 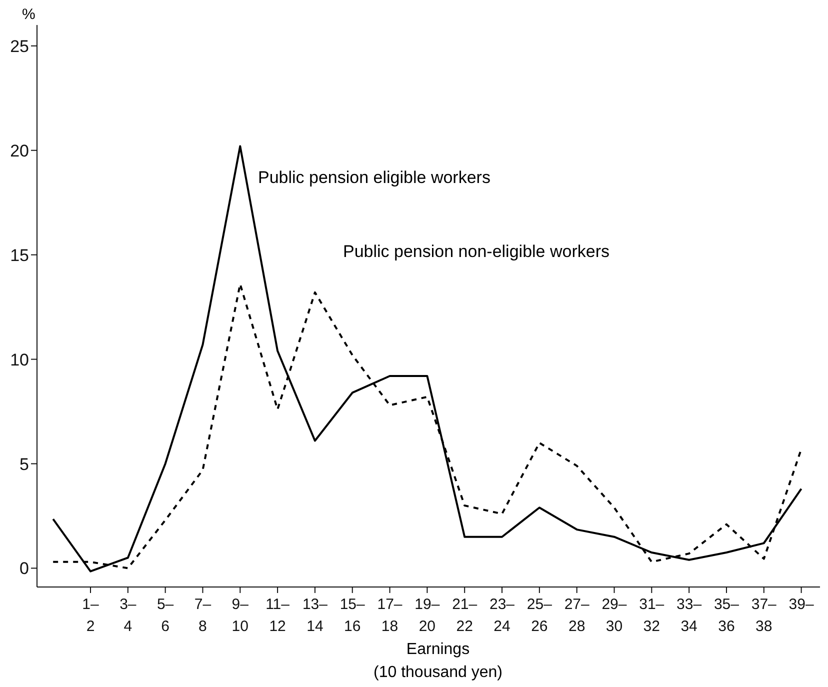 What do you see at coordinates (128, 615) in the screenshot?
I see `x-tick-label: 3– 4` at bounding box center [128, 615].